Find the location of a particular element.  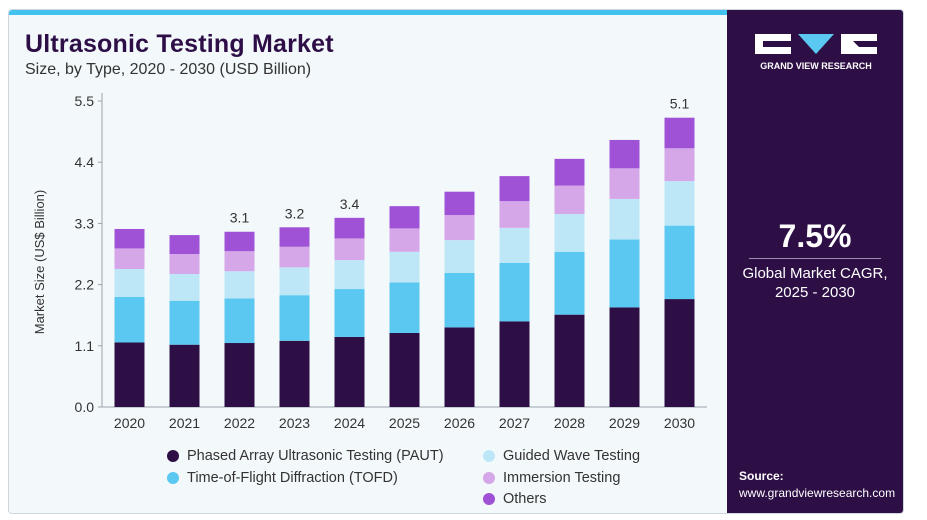

cagr-label-line1: Global Market CAGR, is located at coordinates (815, 273).